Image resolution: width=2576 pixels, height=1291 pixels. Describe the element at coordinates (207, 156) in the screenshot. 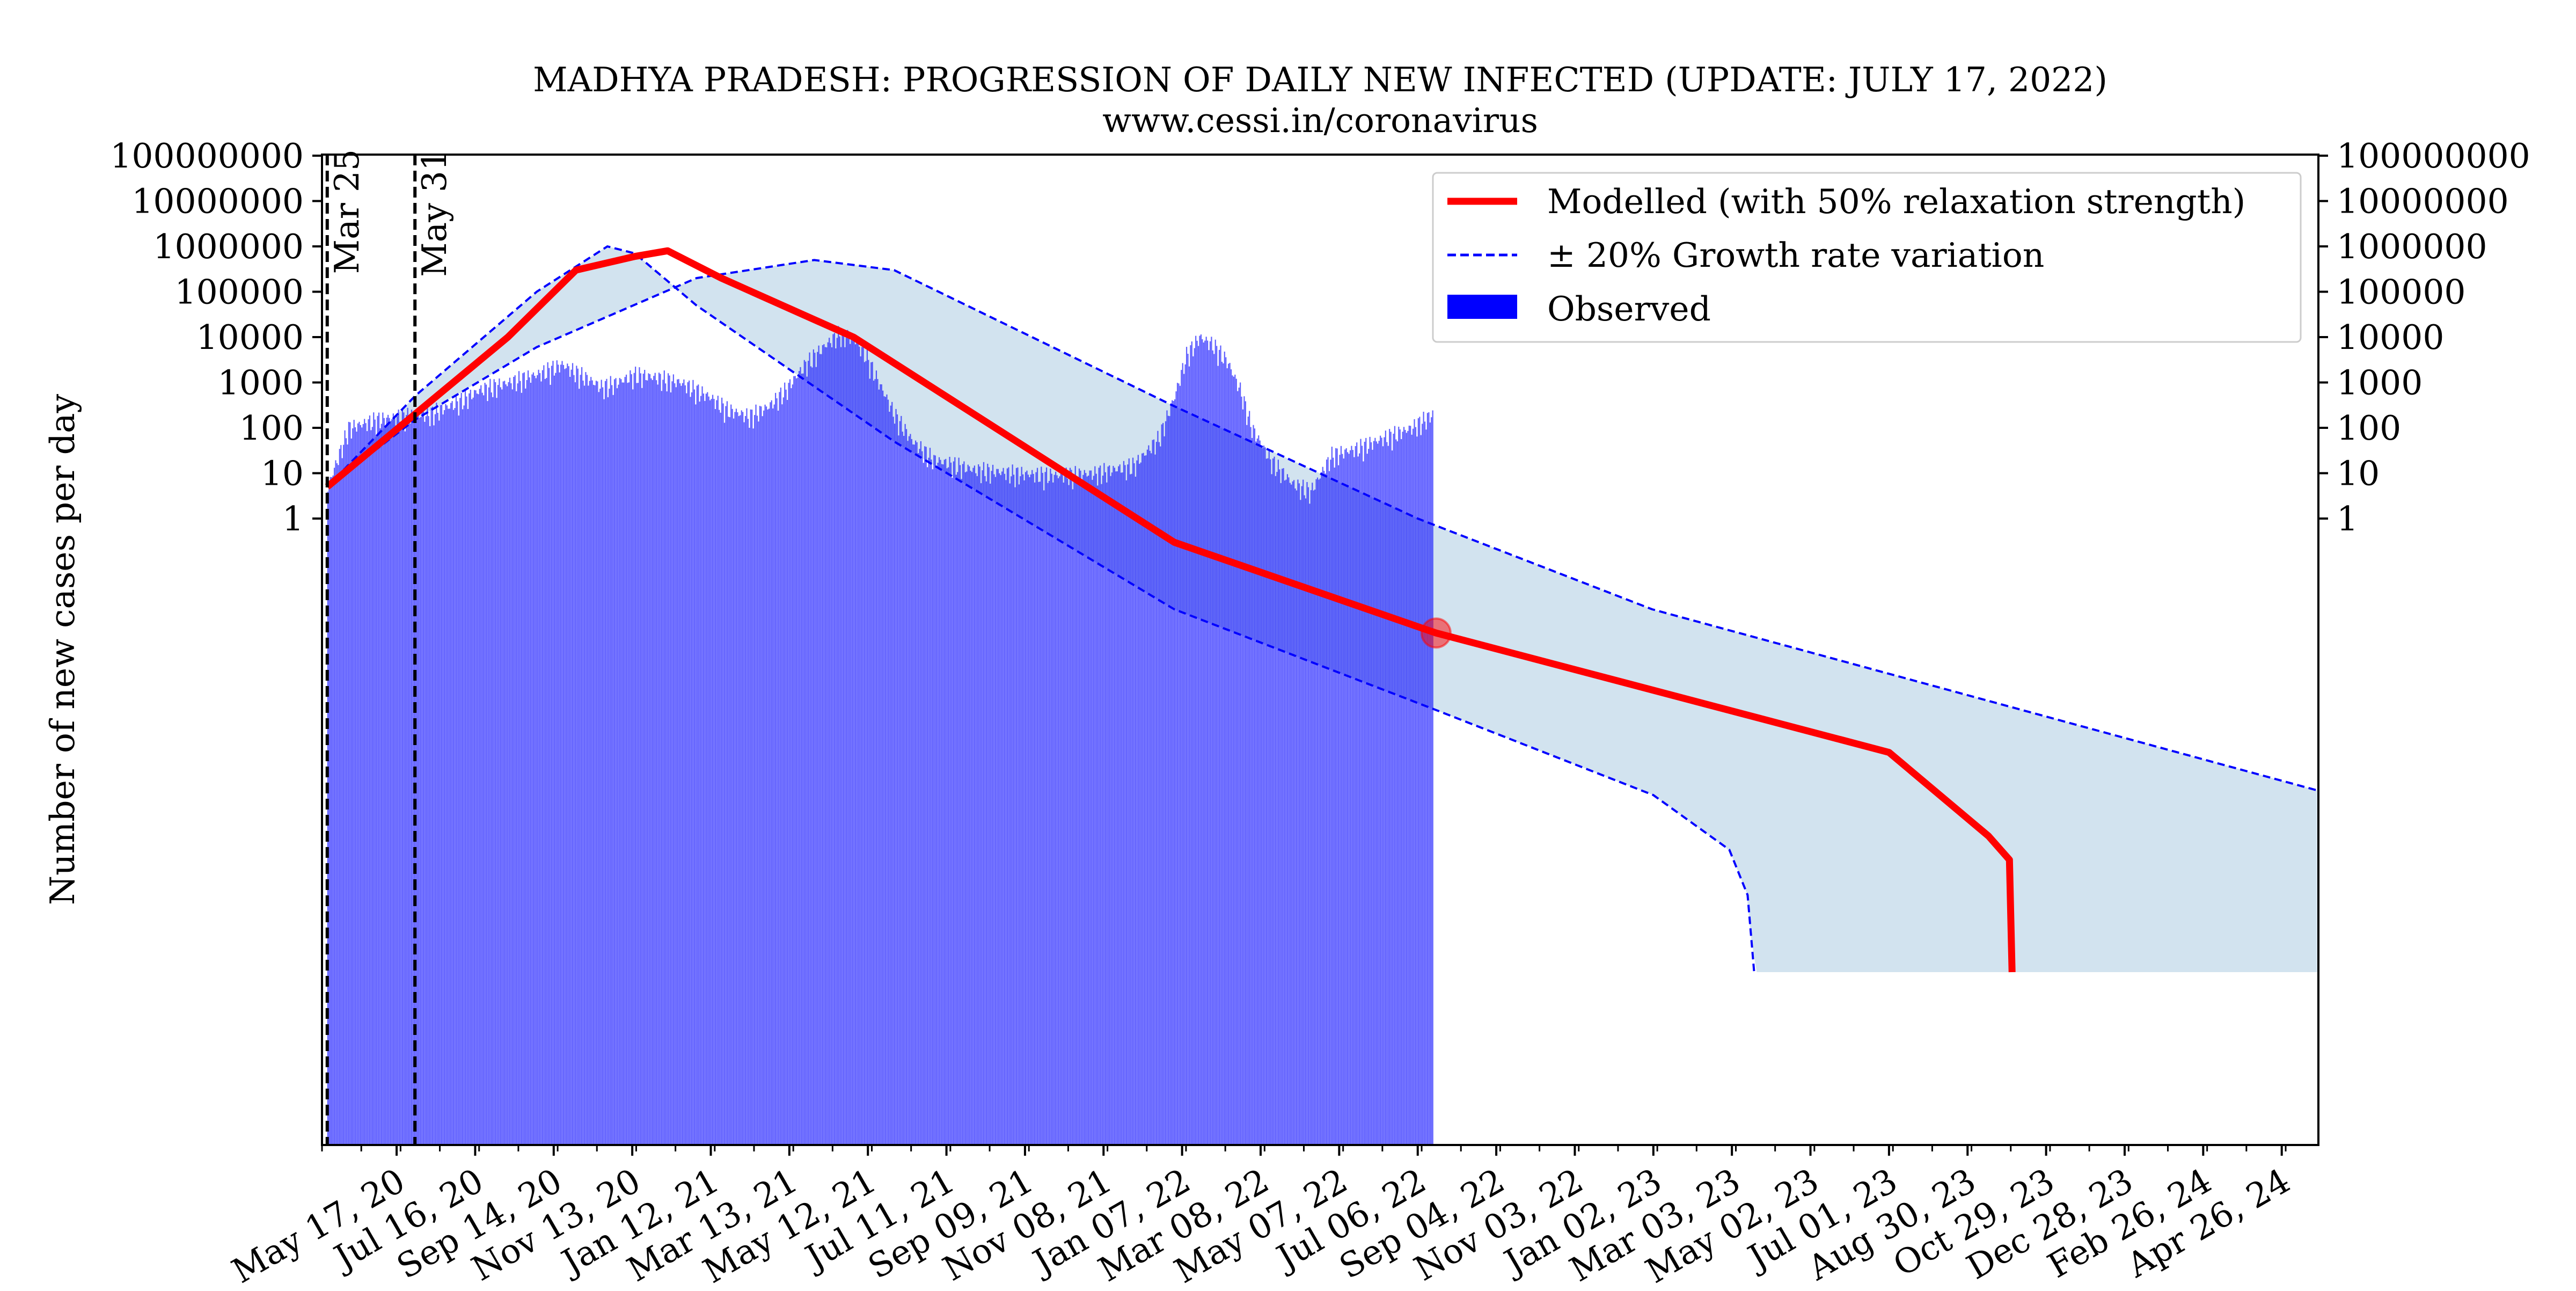

I see `y-tick-label: 100000000` at that location.